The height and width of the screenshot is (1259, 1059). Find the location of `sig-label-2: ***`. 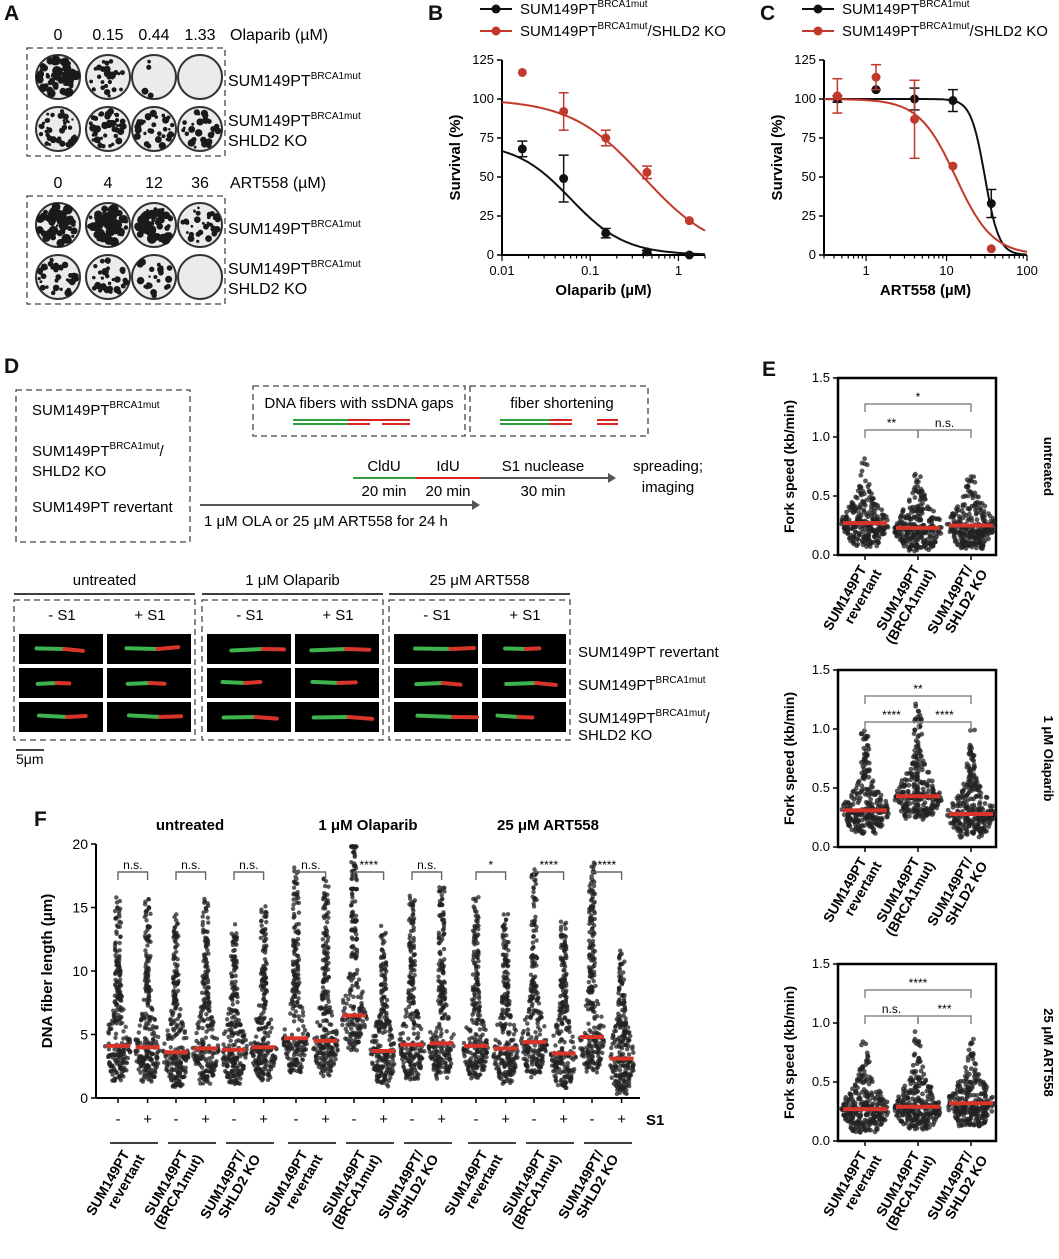

sig-label-2: *** is located at coordinates (944, 1009).